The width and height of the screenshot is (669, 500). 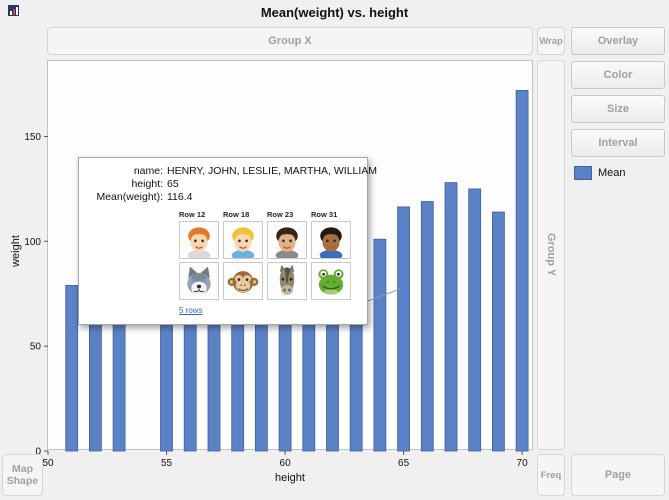 What do you see at coordinates (148, 171) in the screenshot?
I see `tooltip-name-label: name:` at bounding box center [148, 171].